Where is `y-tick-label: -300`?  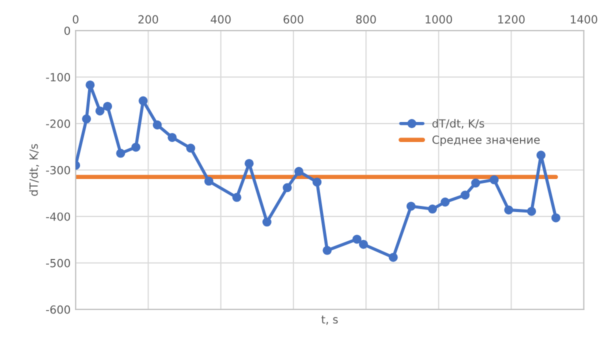 y-tick-label: -300 is located at coordinates (58, 170).